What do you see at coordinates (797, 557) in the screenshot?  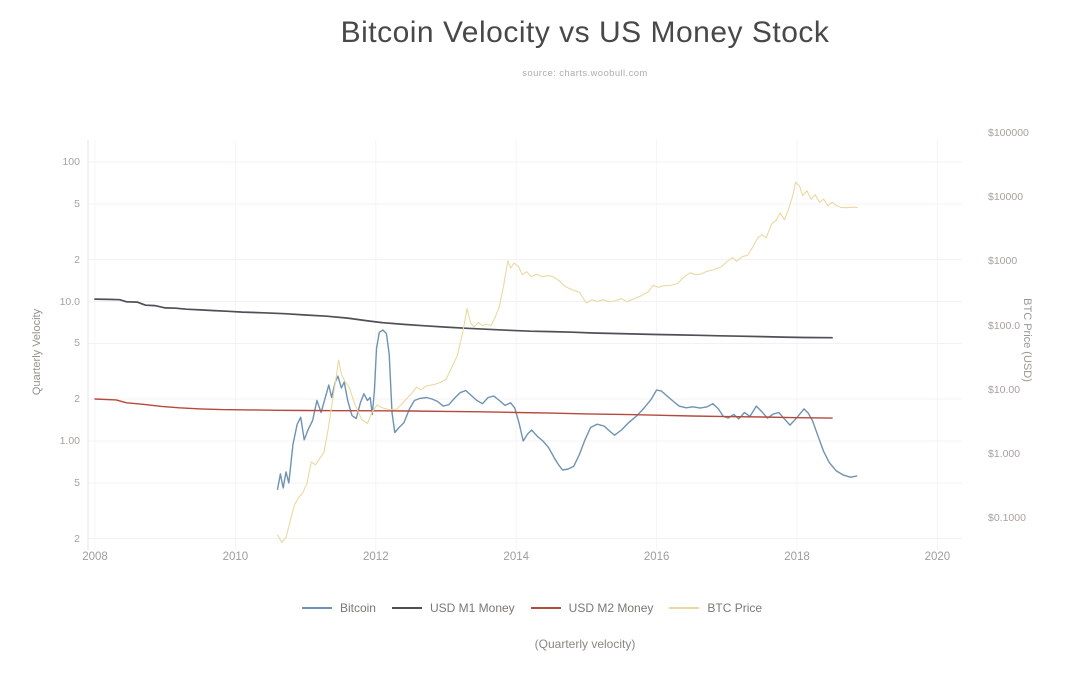 I see `x-axis-tick-label: 2018` at bounding box center [797, 557].